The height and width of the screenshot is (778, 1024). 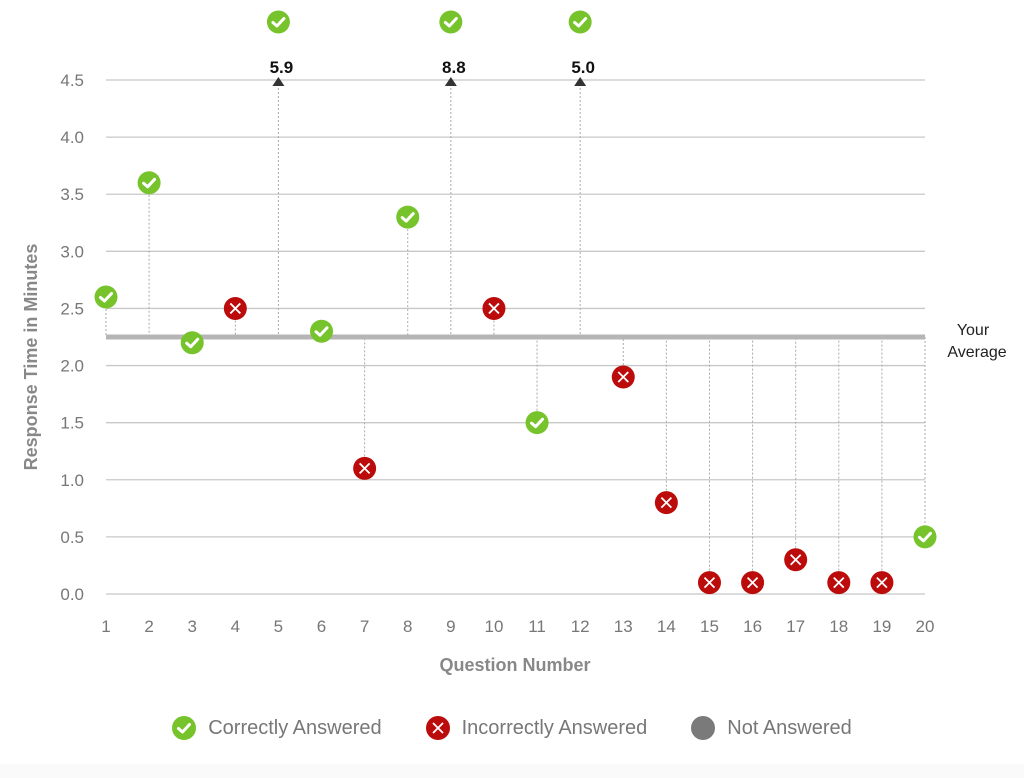 What do you see at coordinates (72, 137) in the screenshot?
I see `y-tick-label: 4.0` at bounding box center [72, 137].